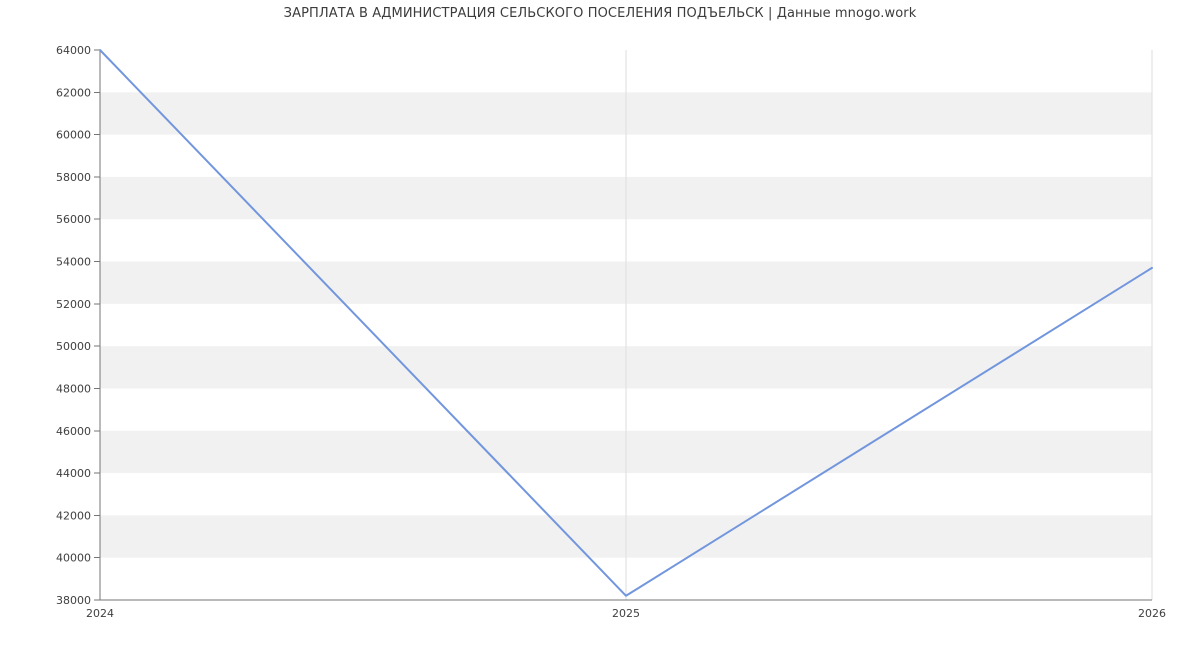  I want to click on y-tick-label: 64000, so click(73, 50).